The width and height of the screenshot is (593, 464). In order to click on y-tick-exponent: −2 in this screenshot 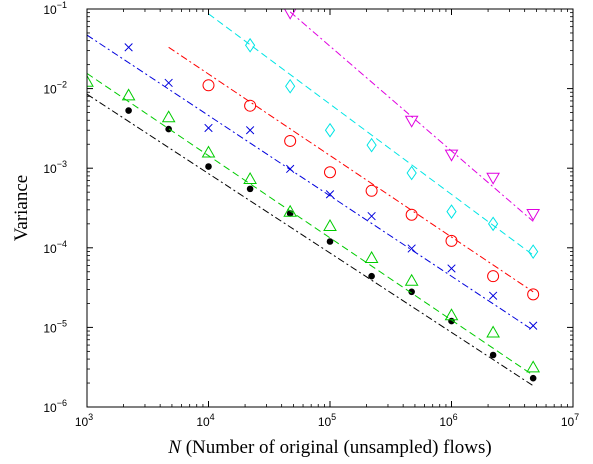, I will do `click(62, 85)`.